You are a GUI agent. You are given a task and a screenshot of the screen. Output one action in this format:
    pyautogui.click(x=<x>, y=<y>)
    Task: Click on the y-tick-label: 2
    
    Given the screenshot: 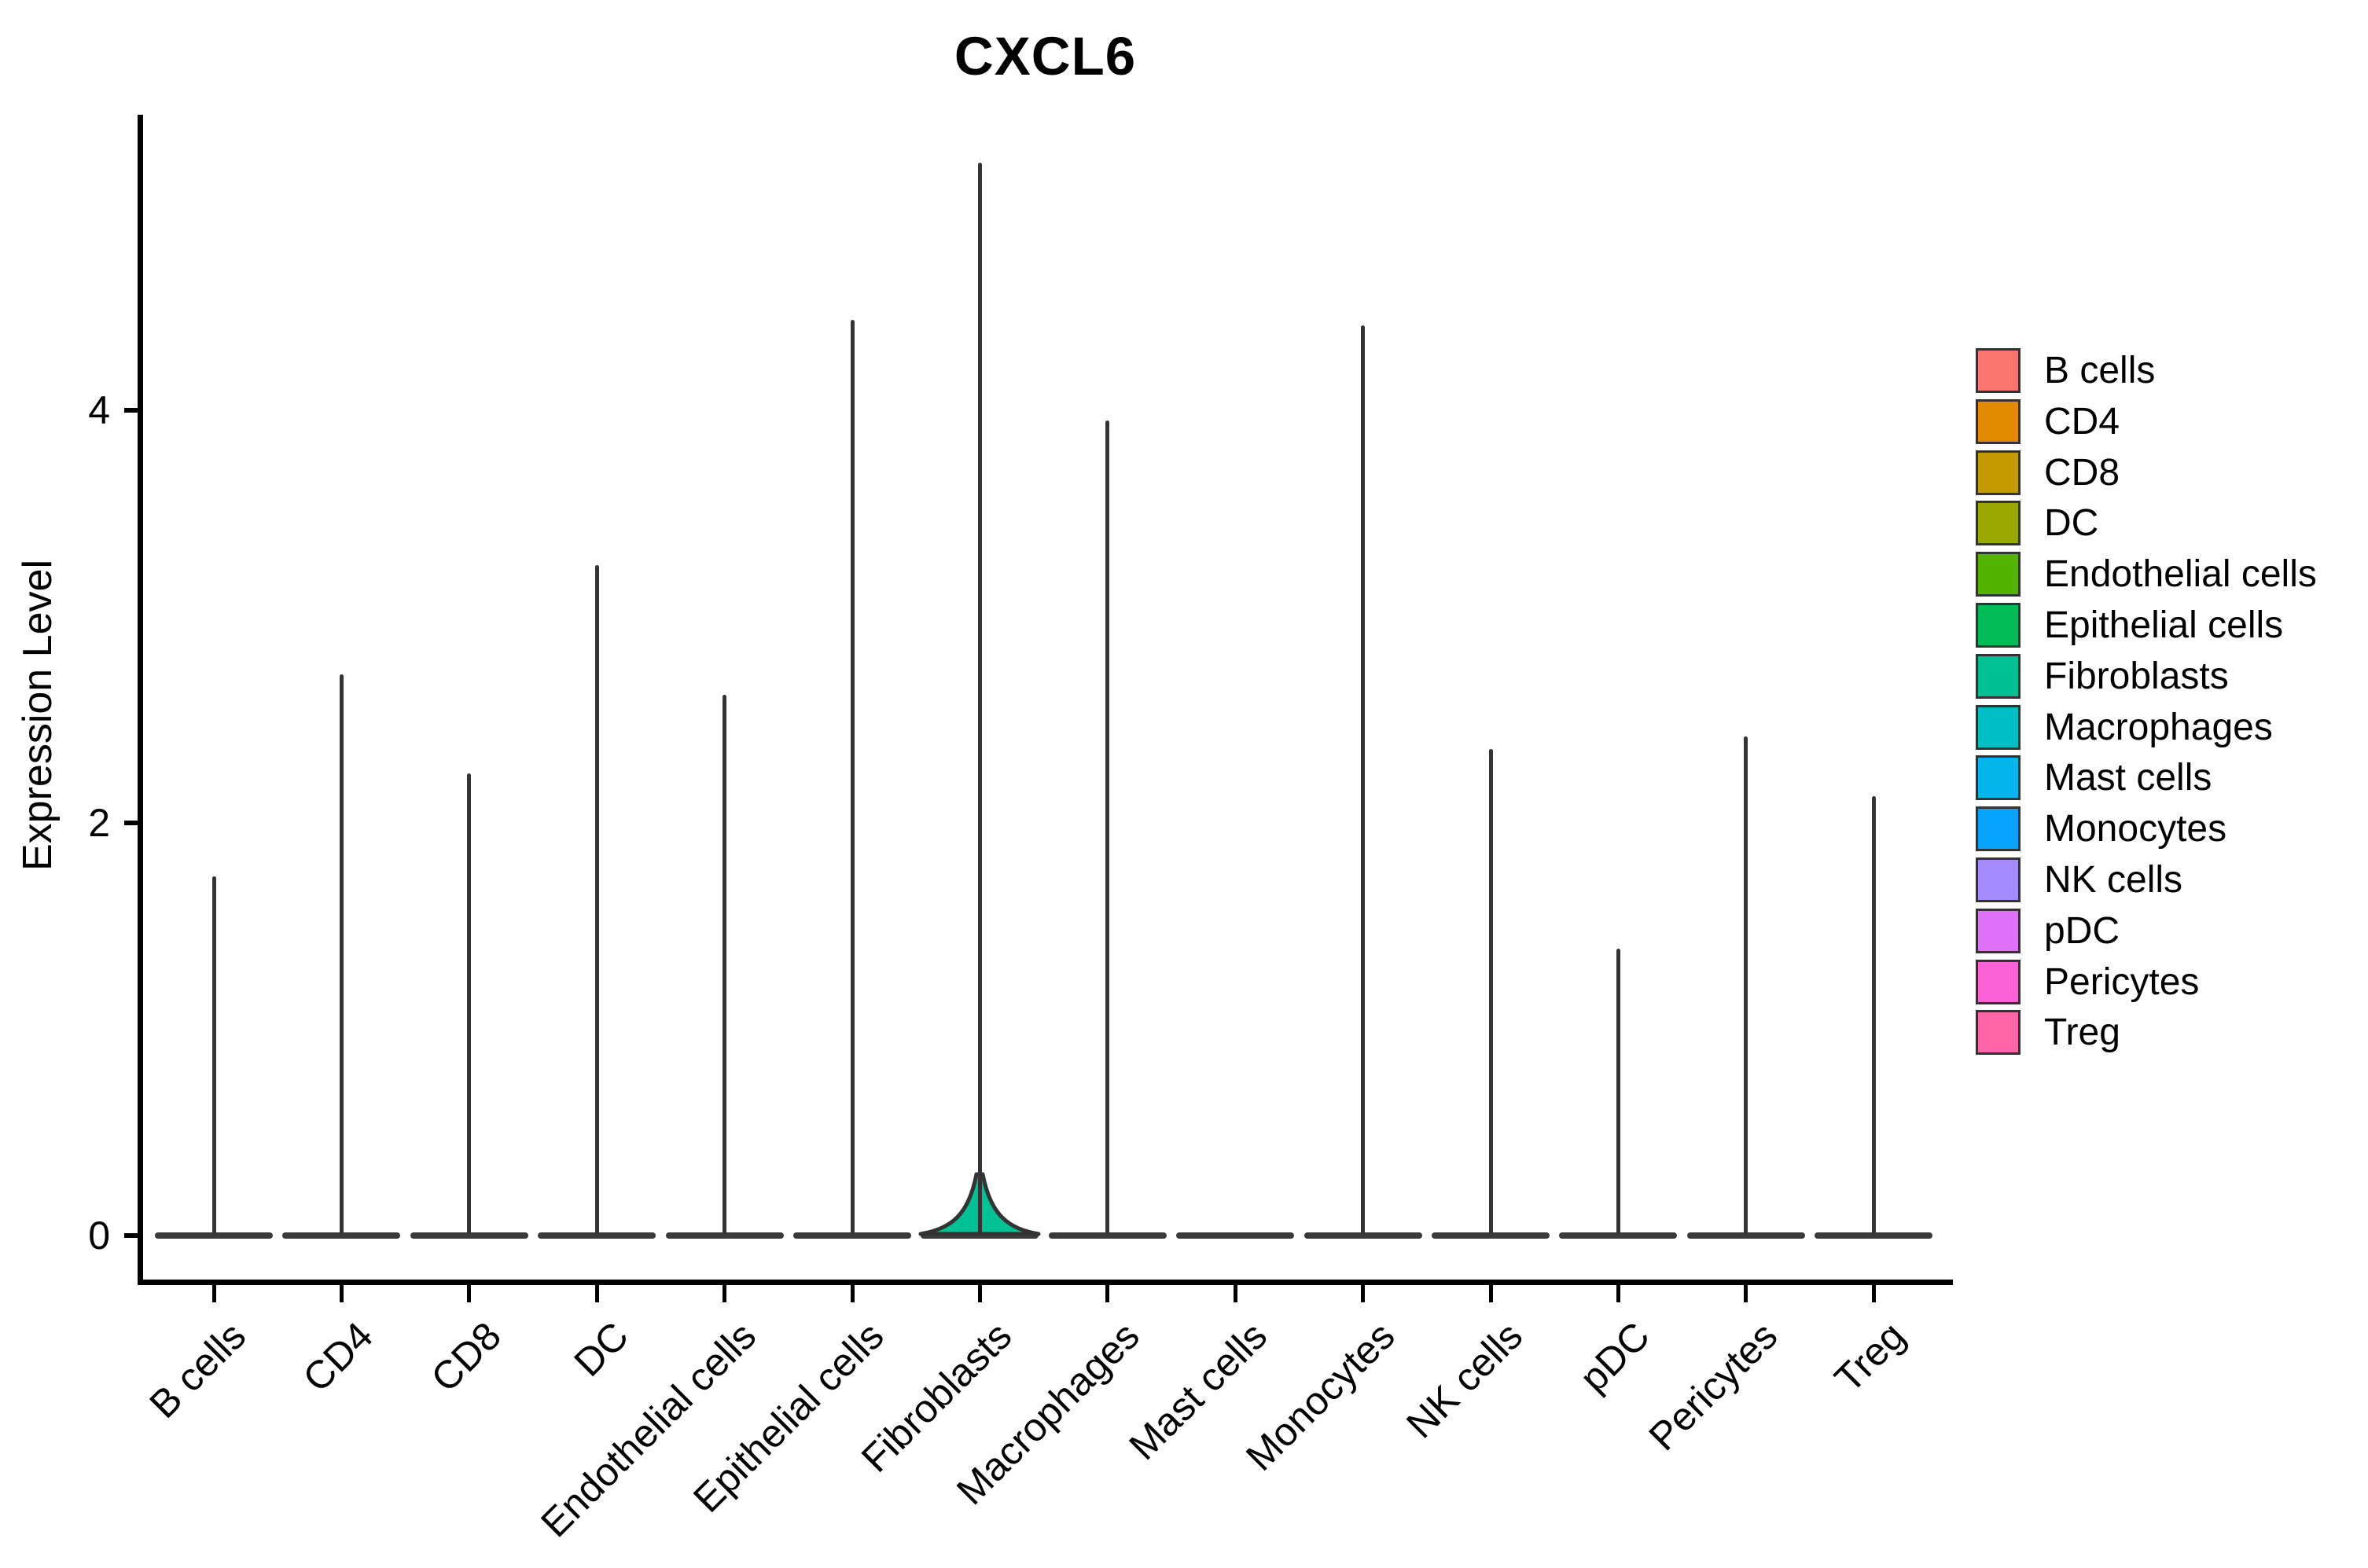 What is the action you would take?
    pyautogui.click(x=99, y=823)
    